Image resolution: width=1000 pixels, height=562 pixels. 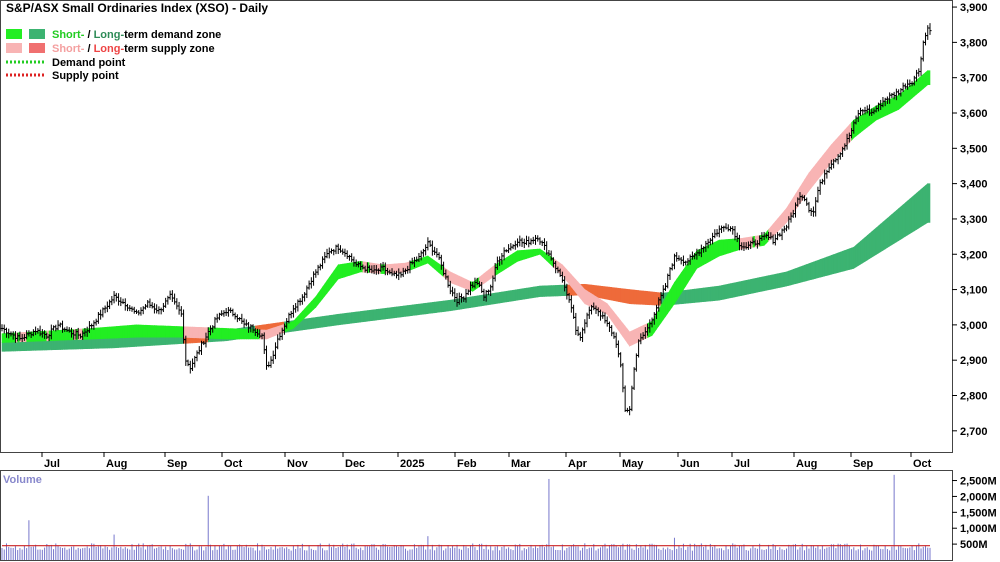 I want to click on x-tick-label: Sep, so click(x=177, y=464).